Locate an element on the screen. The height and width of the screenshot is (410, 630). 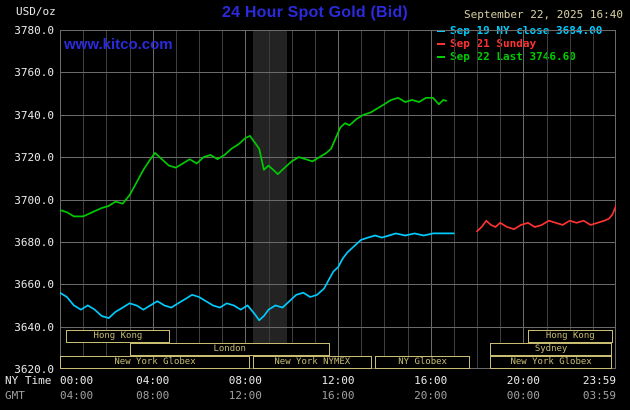
x-tick-label-gmt: 20:00 is located at coordinates (431, 395).